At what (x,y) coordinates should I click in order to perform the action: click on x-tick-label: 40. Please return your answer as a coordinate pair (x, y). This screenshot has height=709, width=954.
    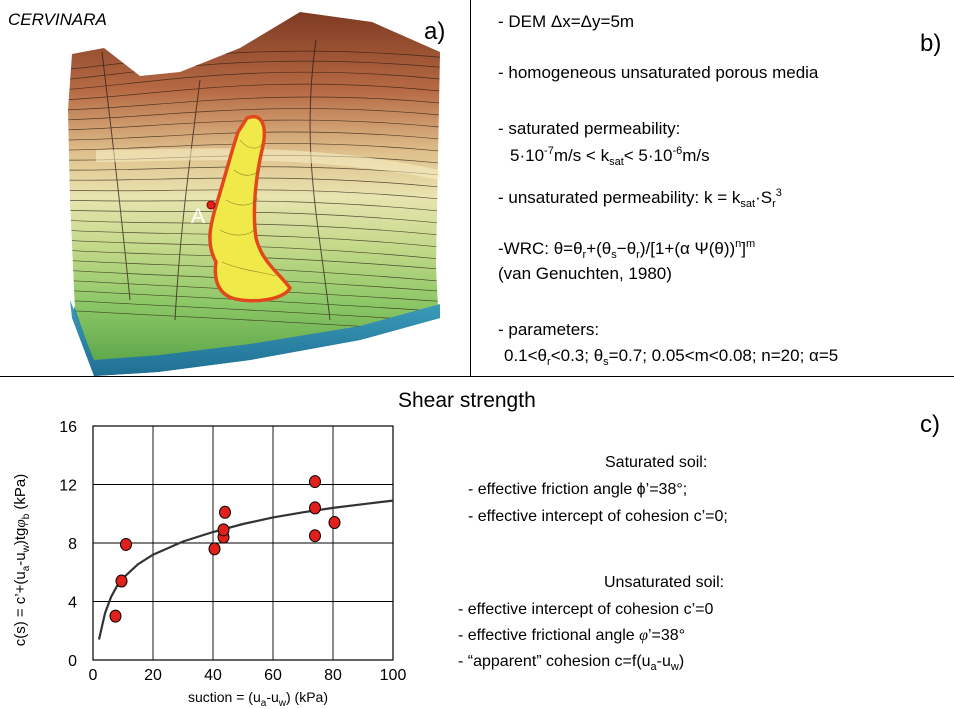
    Looking at the image, I should click on (213, 675).